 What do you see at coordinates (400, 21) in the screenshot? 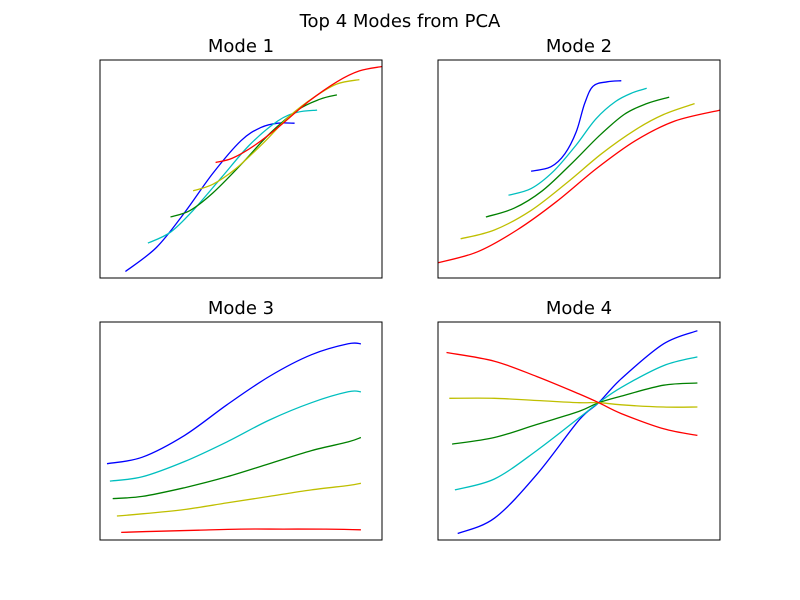
I see `figure-title: Top 4 Modes from PCA` at bounding box center [400, 21].